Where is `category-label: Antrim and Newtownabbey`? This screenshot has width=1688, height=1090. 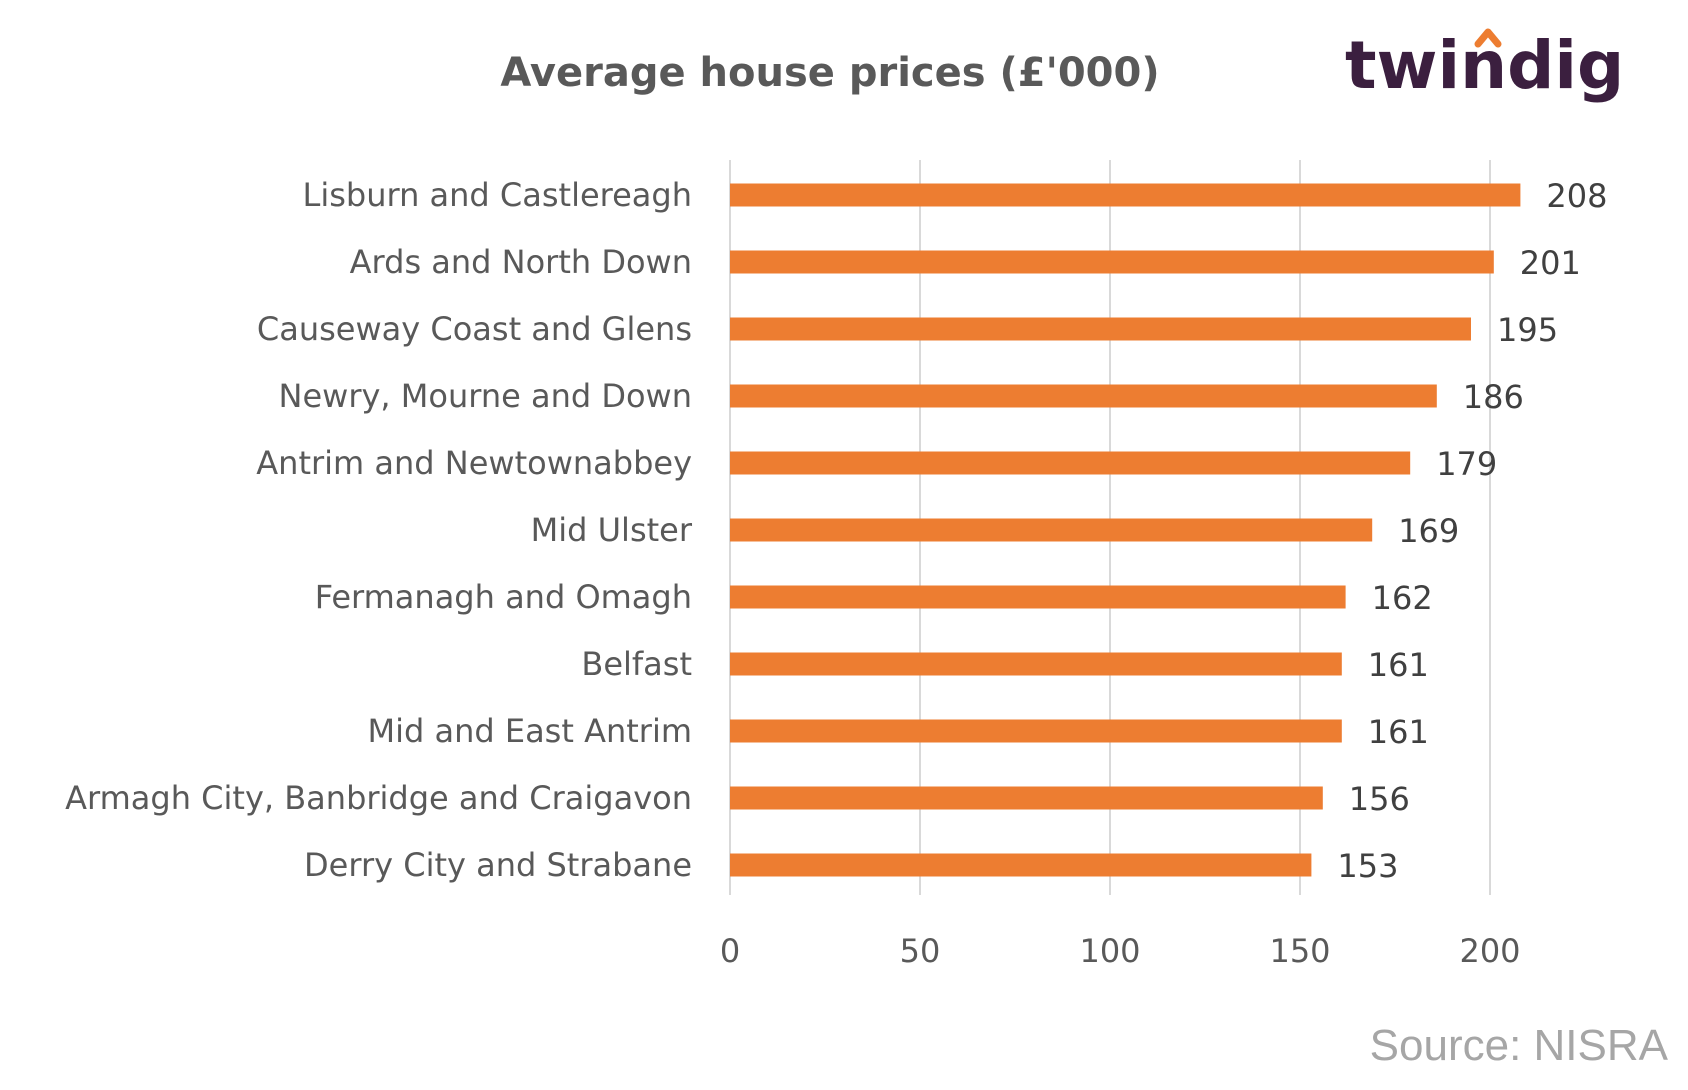 category-label: Antrim and Newtownabbey is located at coordinates (474, 463).